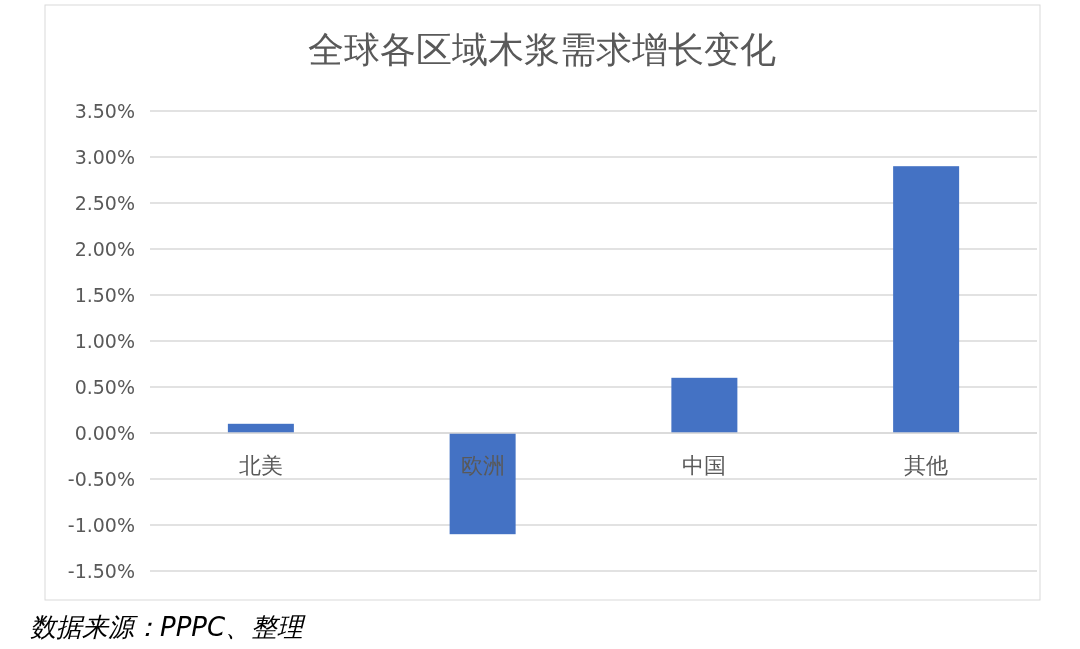 Image resolution: width=1080 pixels, height=649 pixels. What do you see at coordinates (104, 157) in the screenshot?
I see `y-tick-label: 3.00%` at bounding box center [104, 157].